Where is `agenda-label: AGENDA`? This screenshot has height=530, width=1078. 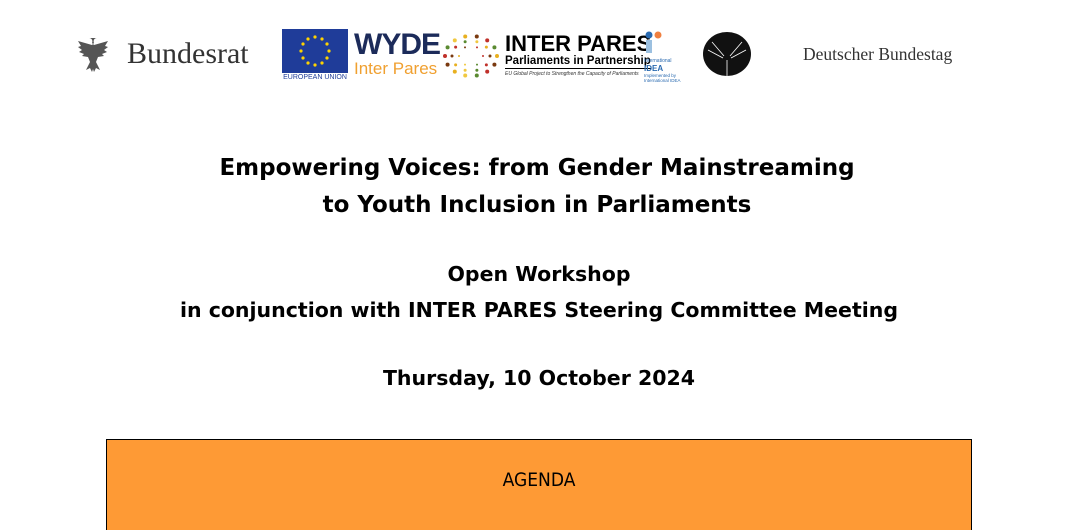
agenda-label: AGENDA is located at coordinates (539, 480).